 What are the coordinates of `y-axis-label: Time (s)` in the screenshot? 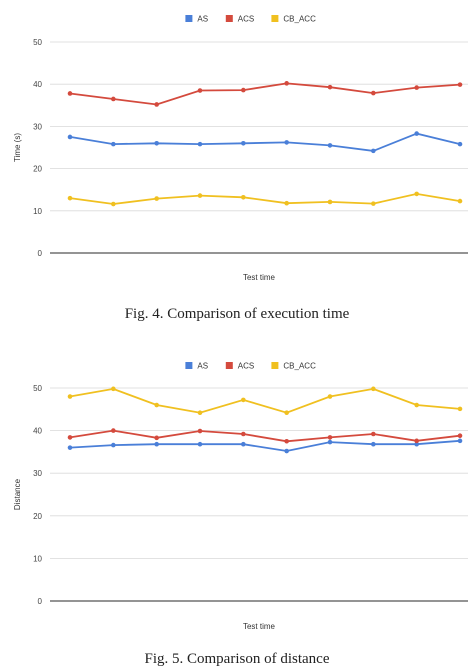 It's located at (17, 147).